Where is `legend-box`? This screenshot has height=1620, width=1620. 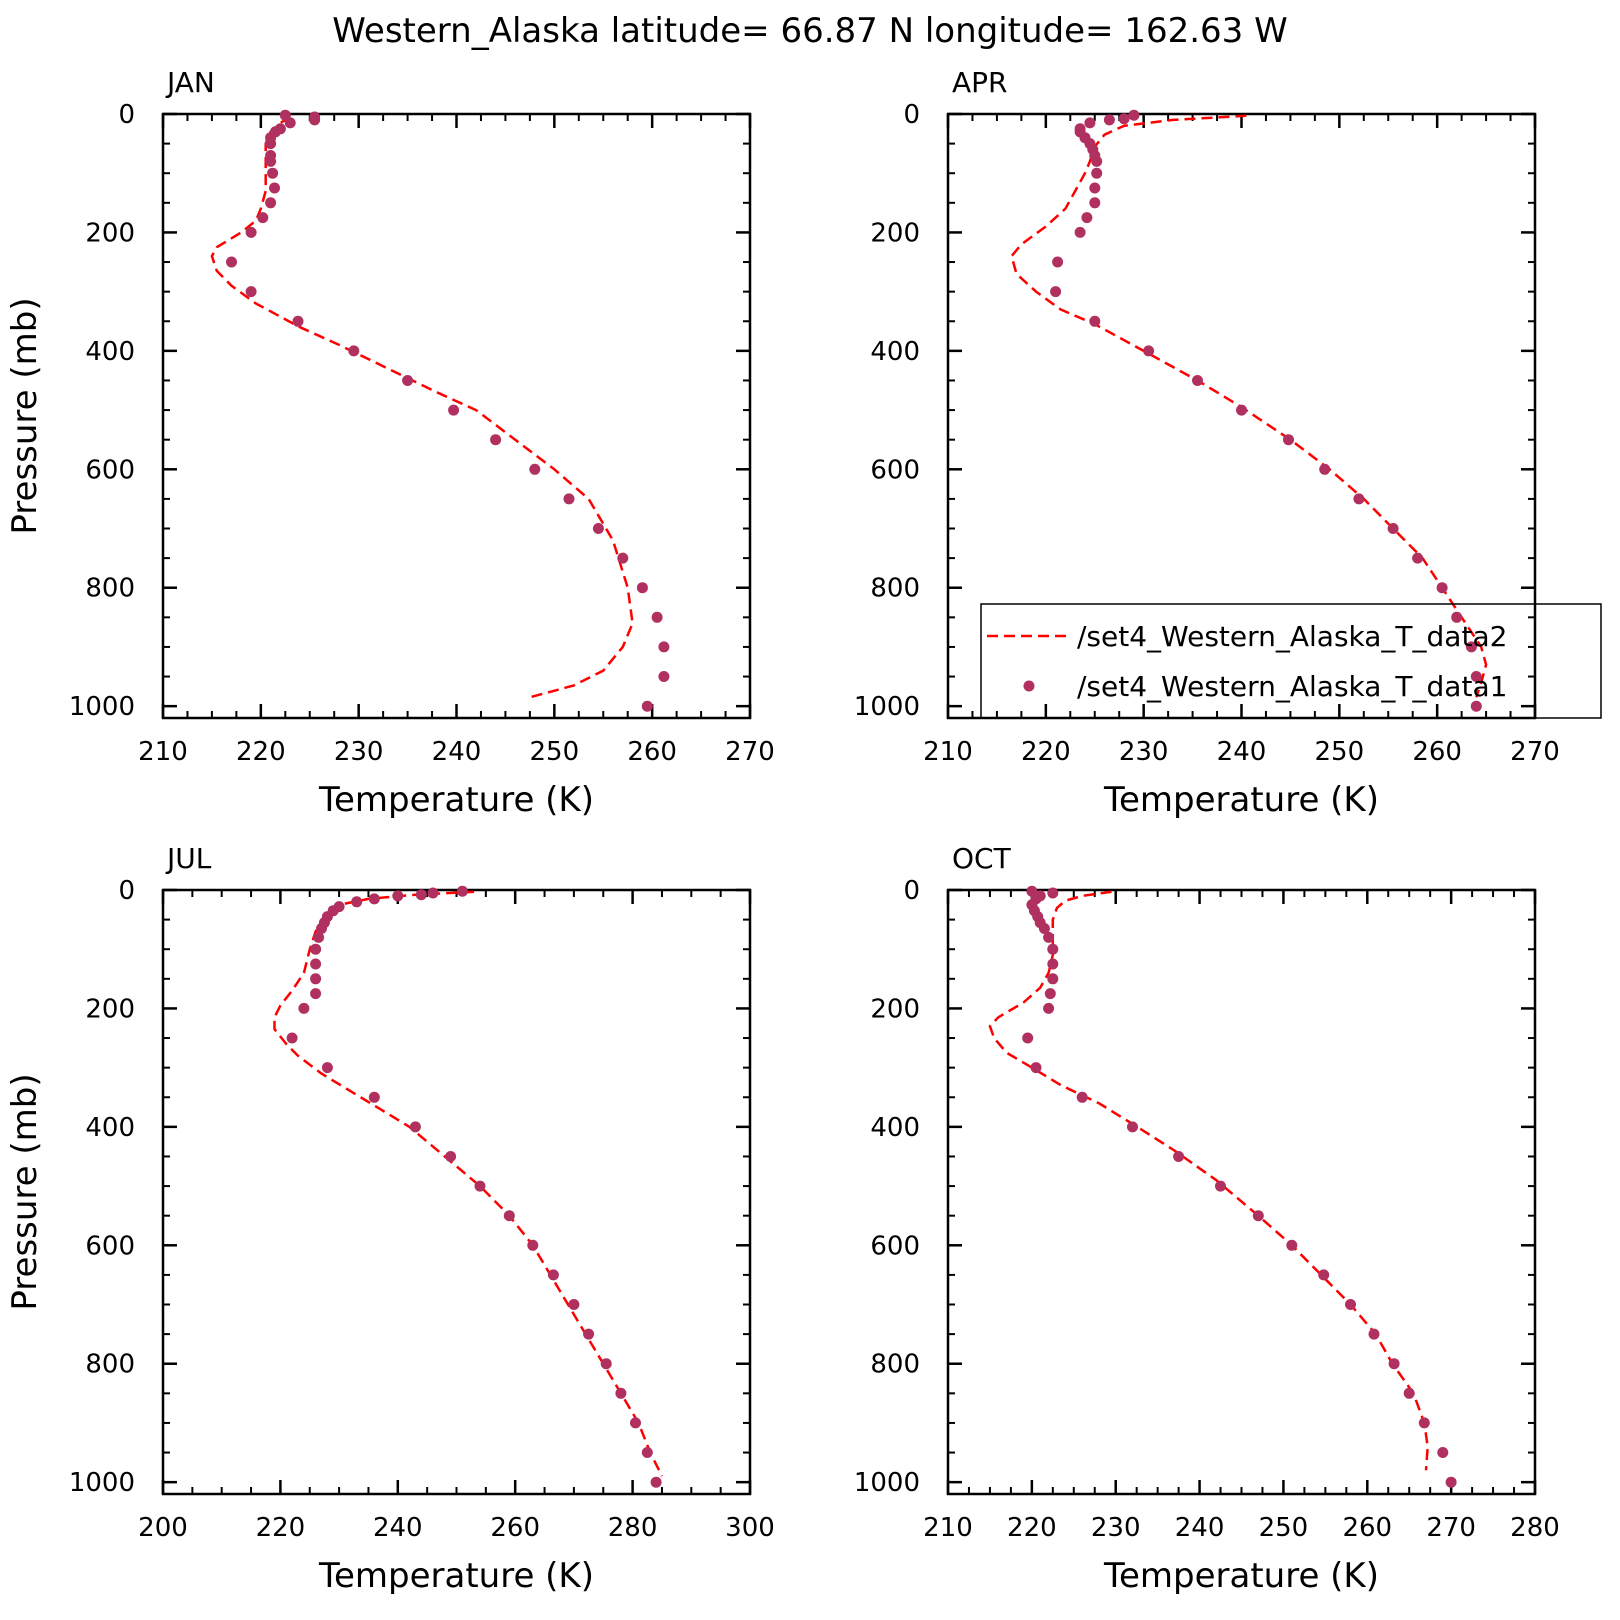 legend-box is located at coordinates (1291, 661).